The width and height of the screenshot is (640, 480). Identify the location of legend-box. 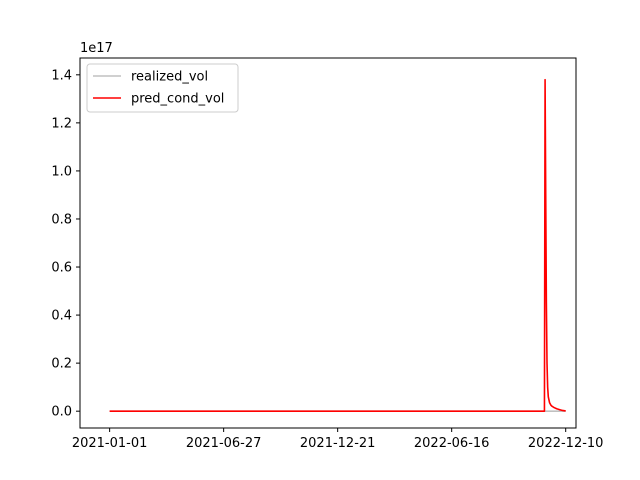
(162, 88).